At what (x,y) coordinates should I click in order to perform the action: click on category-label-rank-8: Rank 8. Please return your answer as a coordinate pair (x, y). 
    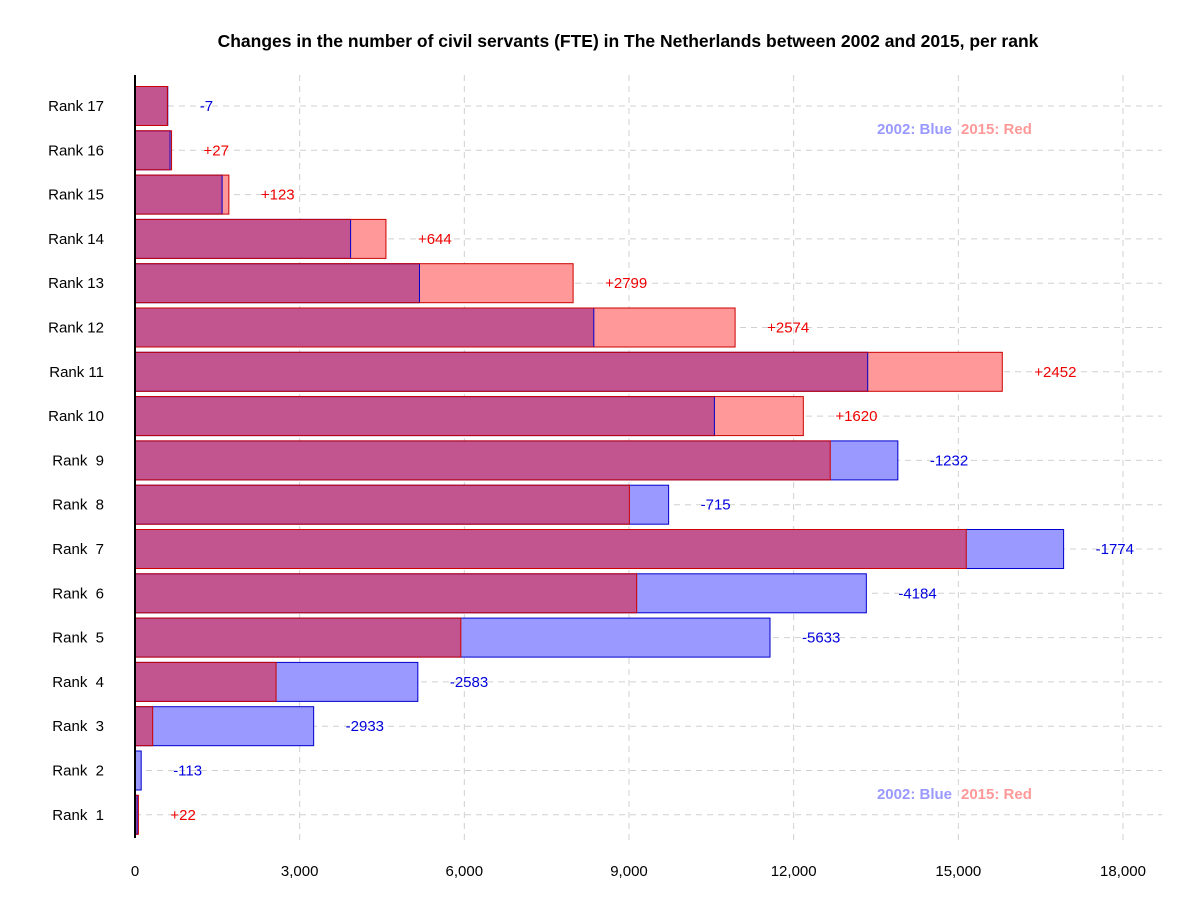
    Looking at the image, I should click on (78, 505).